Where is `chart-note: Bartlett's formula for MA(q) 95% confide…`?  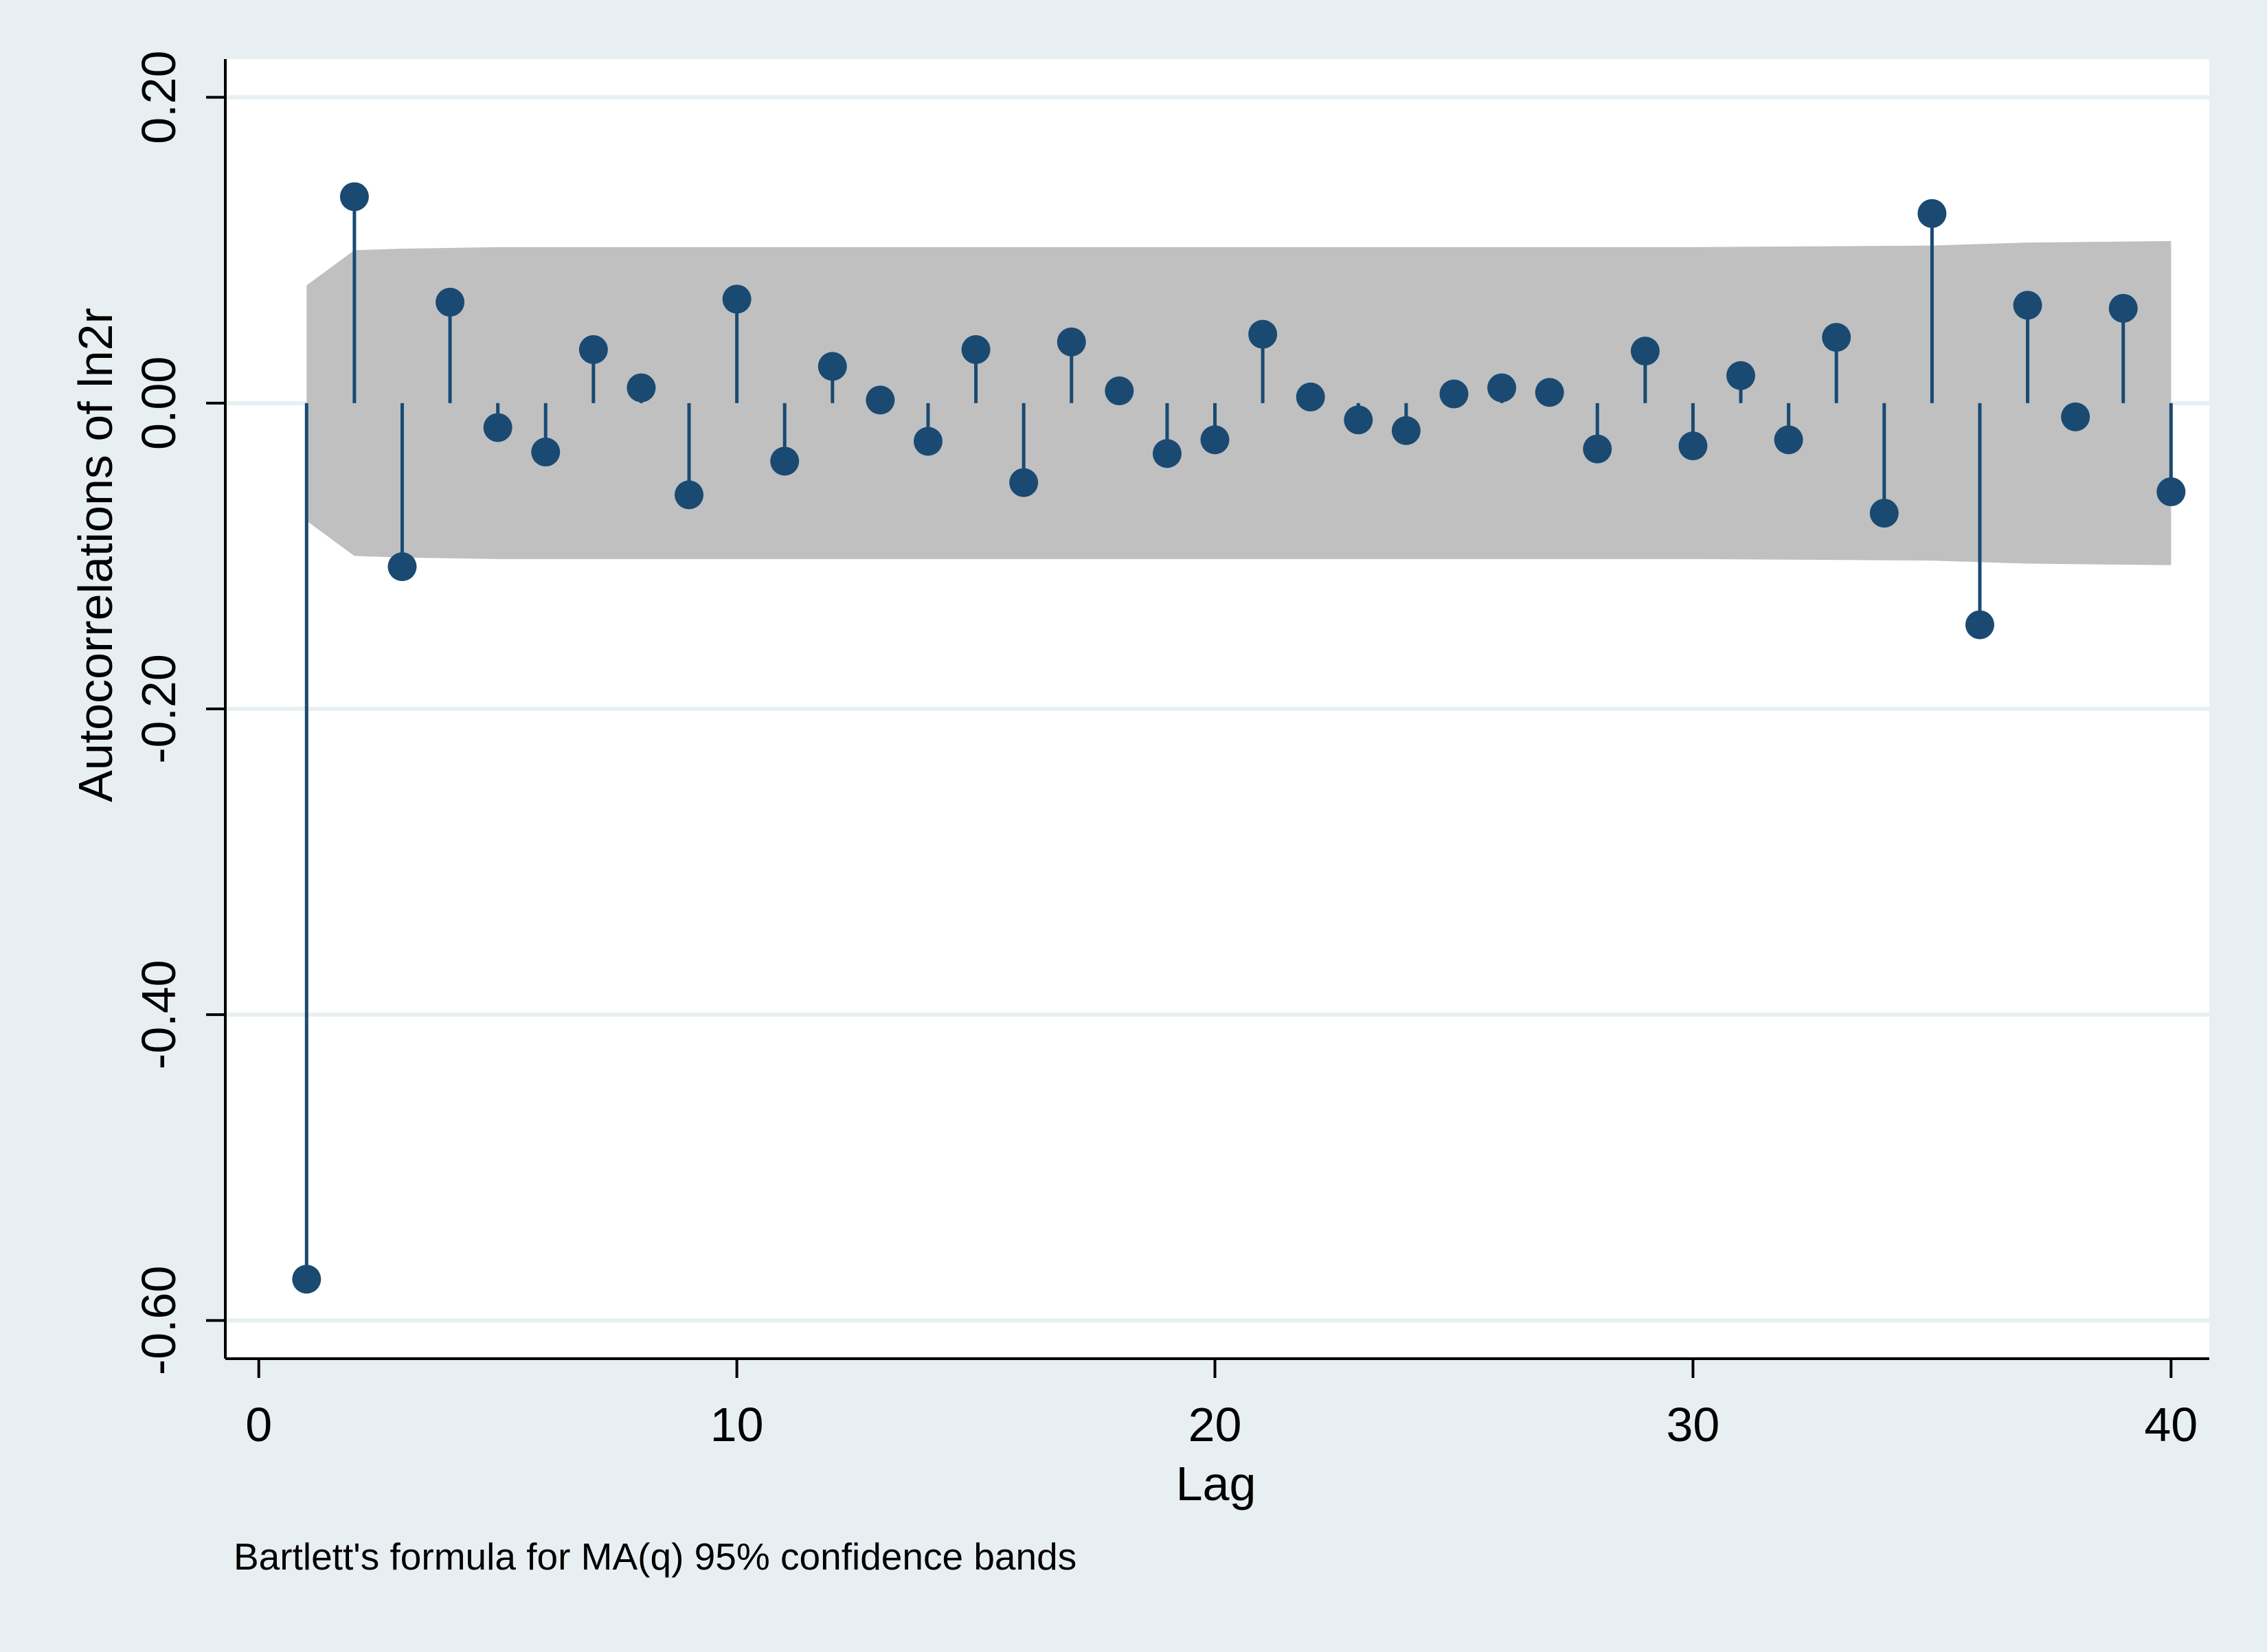
chart-note: Bartlett's formula for MA(q) 95% confide… is located at coordinates (655, 1556).